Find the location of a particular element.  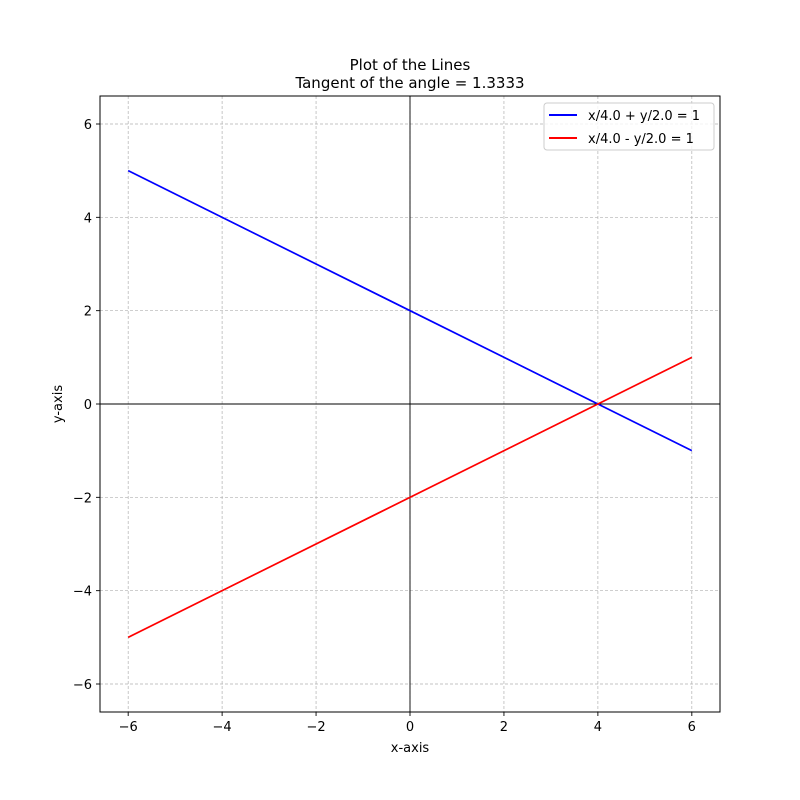

y-tick-label: 2 is located at coordinates (88, 312).